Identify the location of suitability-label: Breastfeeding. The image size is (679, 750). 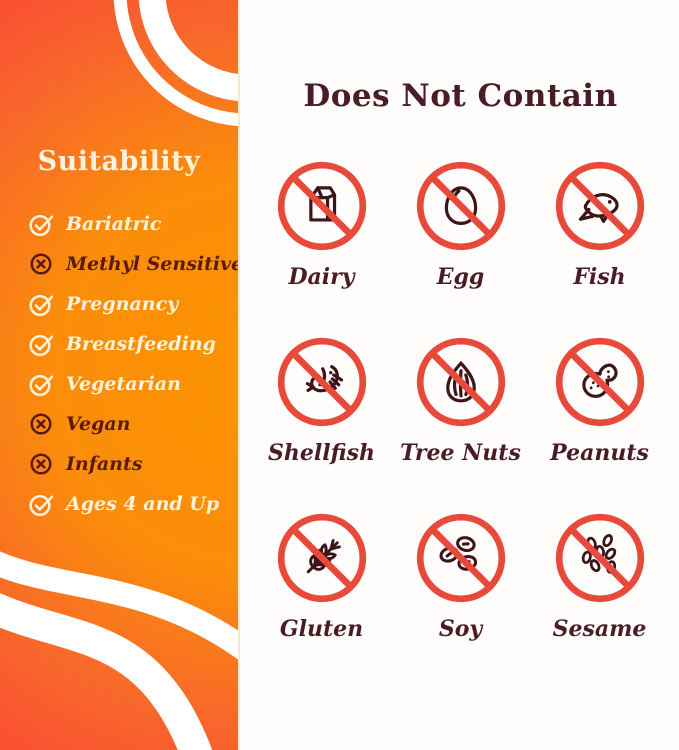
(141, 344).